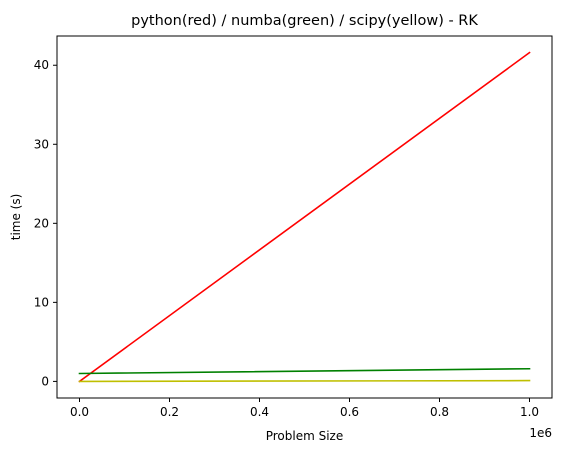 Image resolution: width=563 pixels, height=453 pixels. What do you see at coordinates (41, 144) in the screenshot?
I see `y-tick-label: 30` at bounding box center [41, 144].